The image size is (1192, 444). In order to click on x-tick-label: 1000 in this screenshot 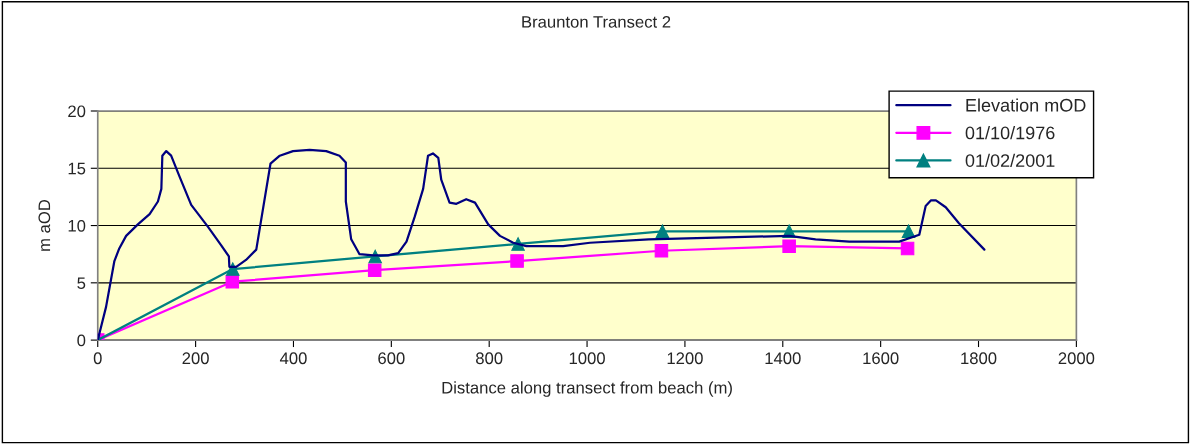, I will do `click(587, 358)`.